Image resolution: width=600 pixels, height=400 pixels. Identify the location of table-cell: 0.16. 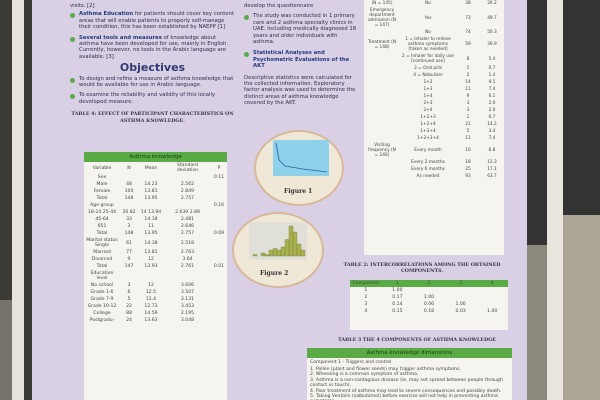
(219, 205).